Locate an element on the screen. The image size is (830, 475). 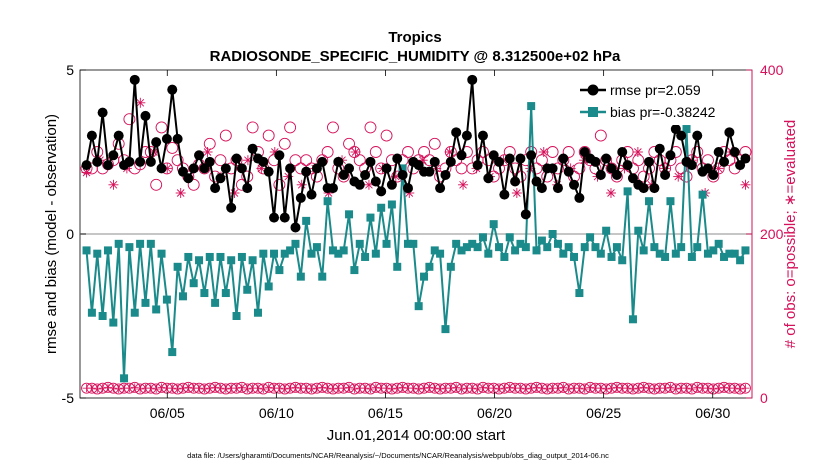
possible-count-low-marker is located at coordinates (745, 388).